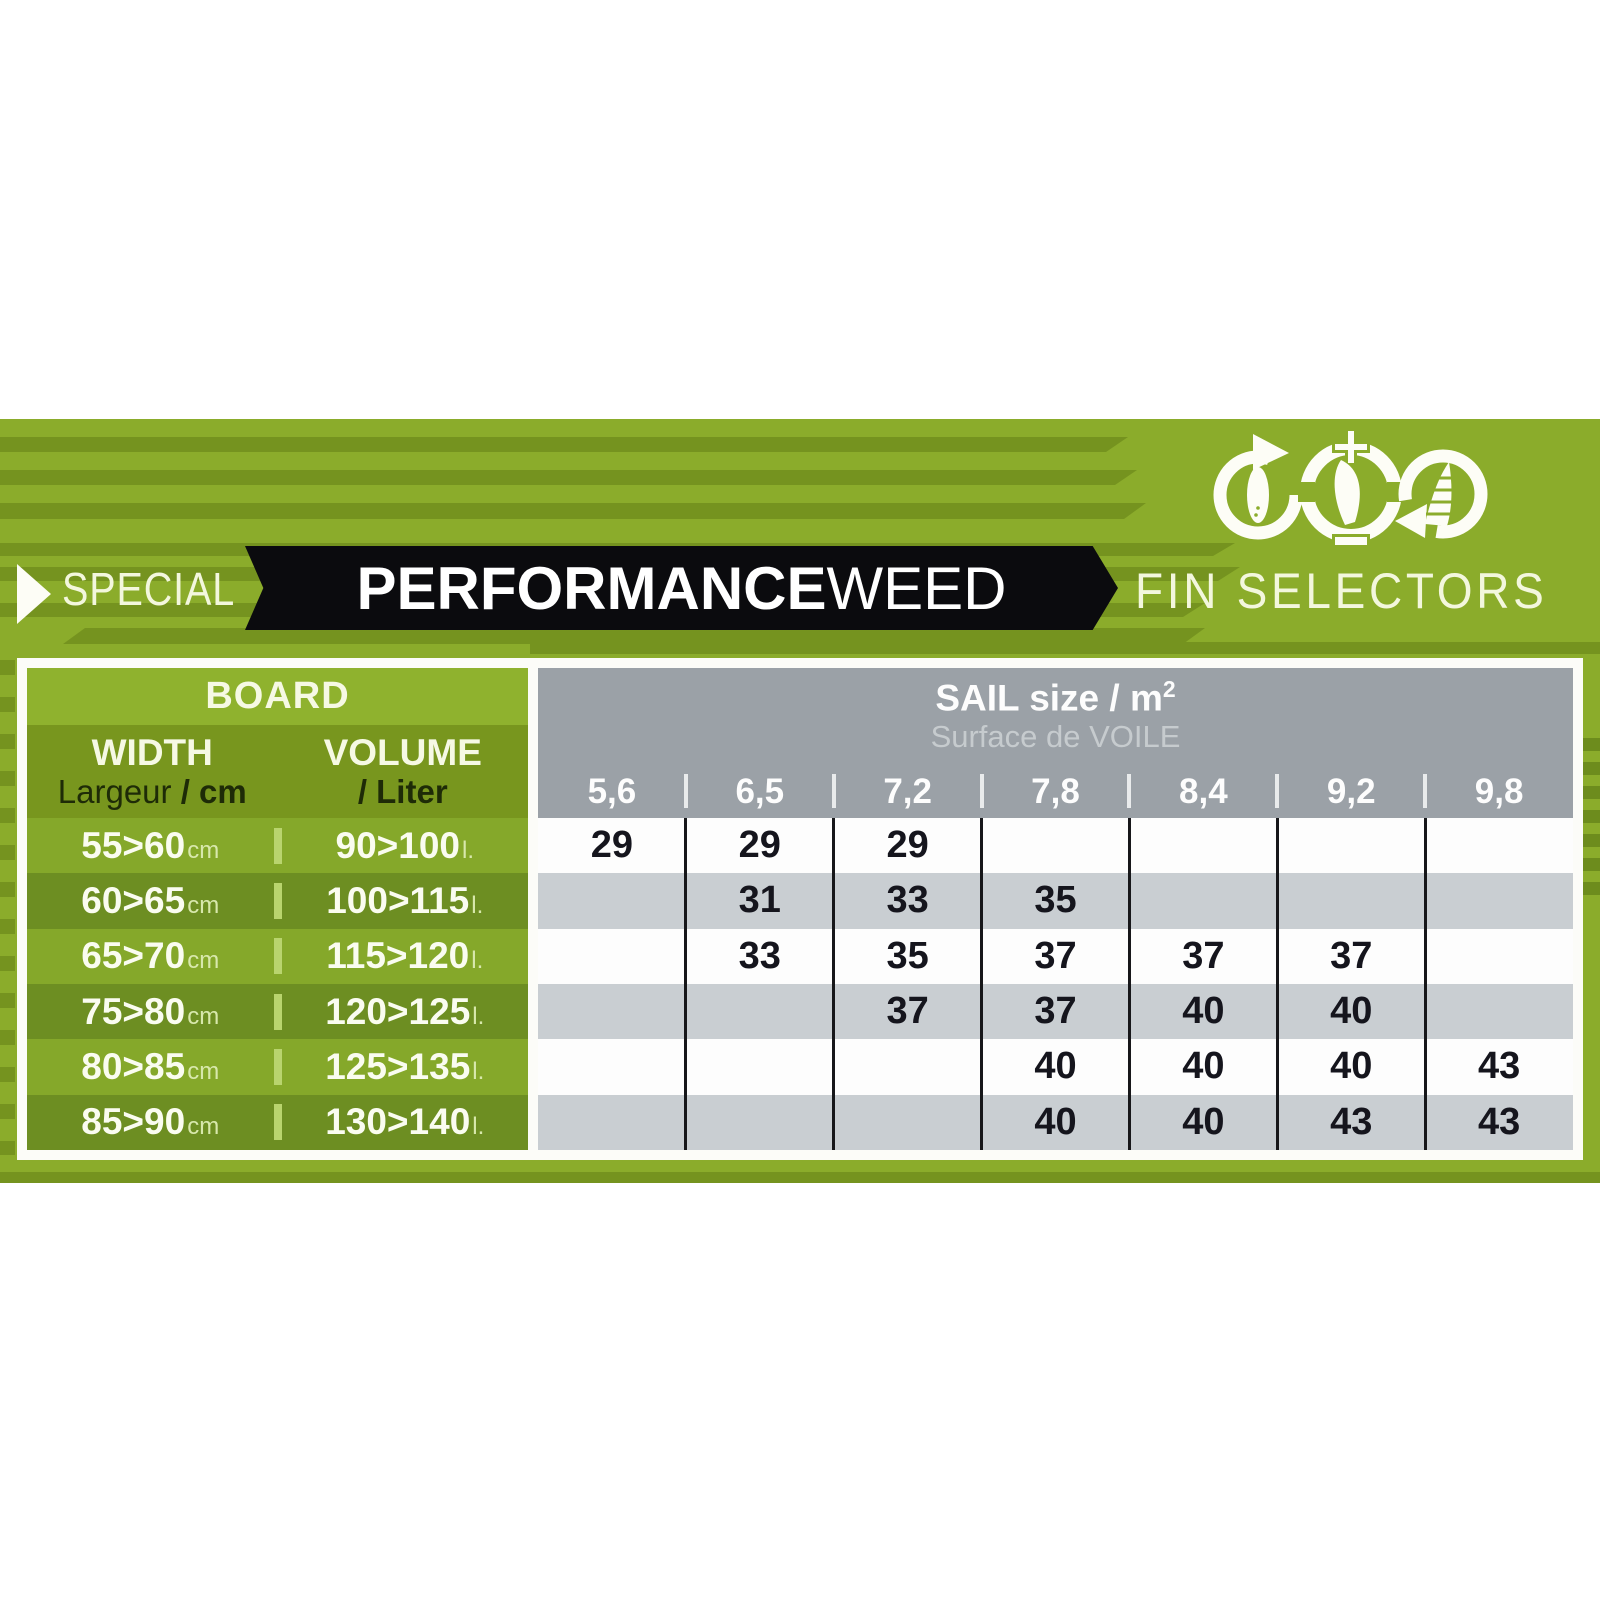  I want to click on board-row: 75>80 cm 120>125 l., so click(278, 1011).